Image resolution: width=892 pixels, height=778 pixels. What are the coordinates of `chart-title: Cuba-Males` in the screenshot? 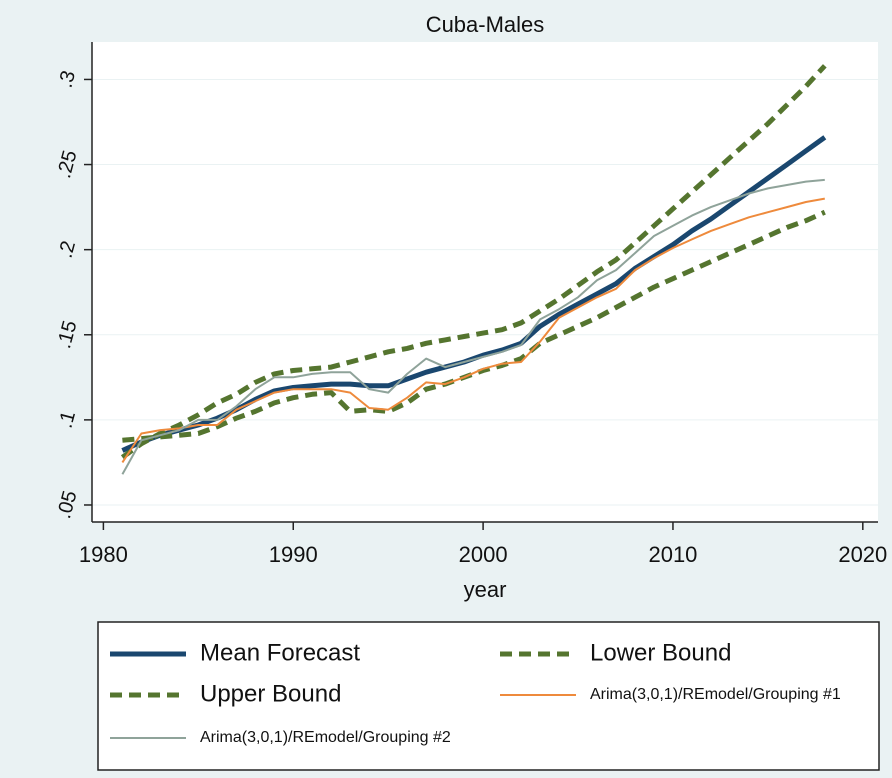 It's located at (485, 24).